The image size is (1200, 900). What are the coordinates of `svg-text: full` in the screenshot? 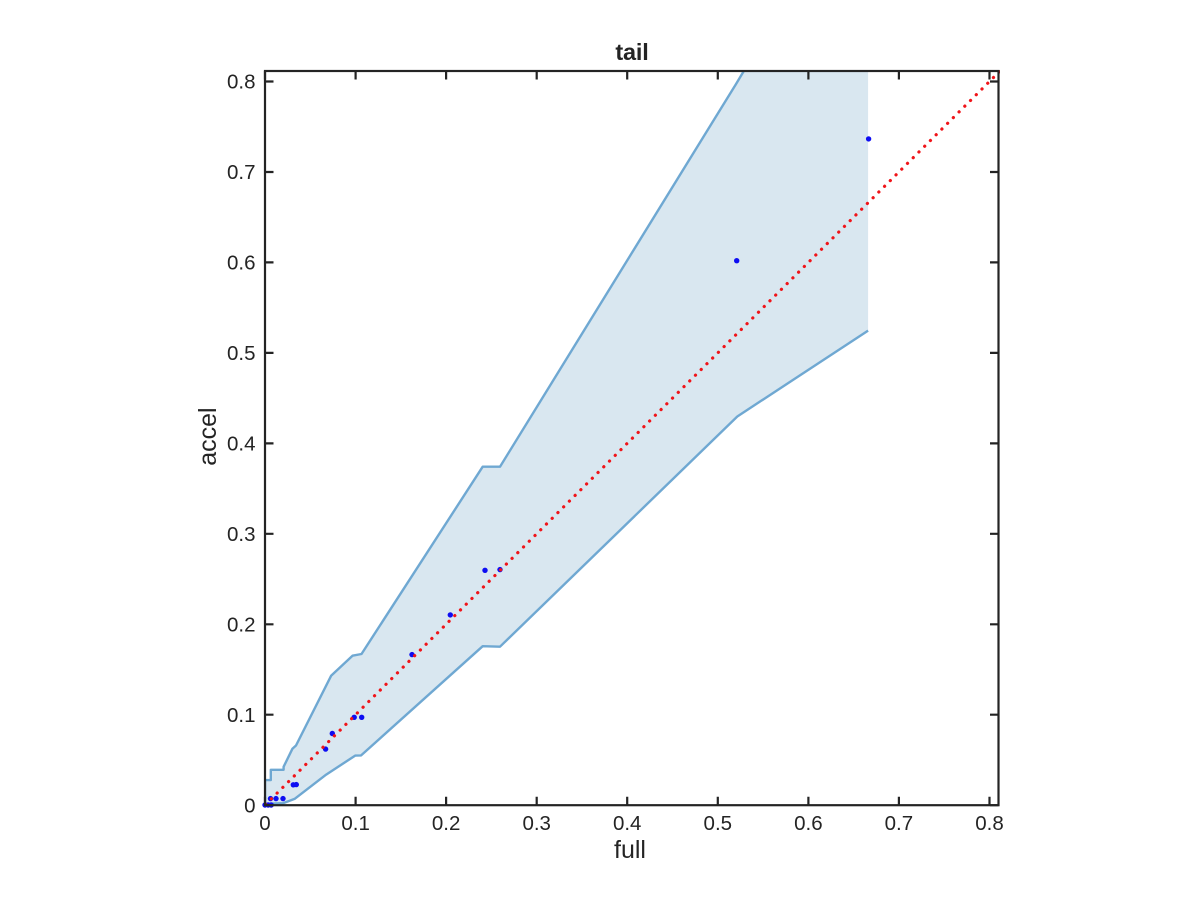 It's located at (630, 850).